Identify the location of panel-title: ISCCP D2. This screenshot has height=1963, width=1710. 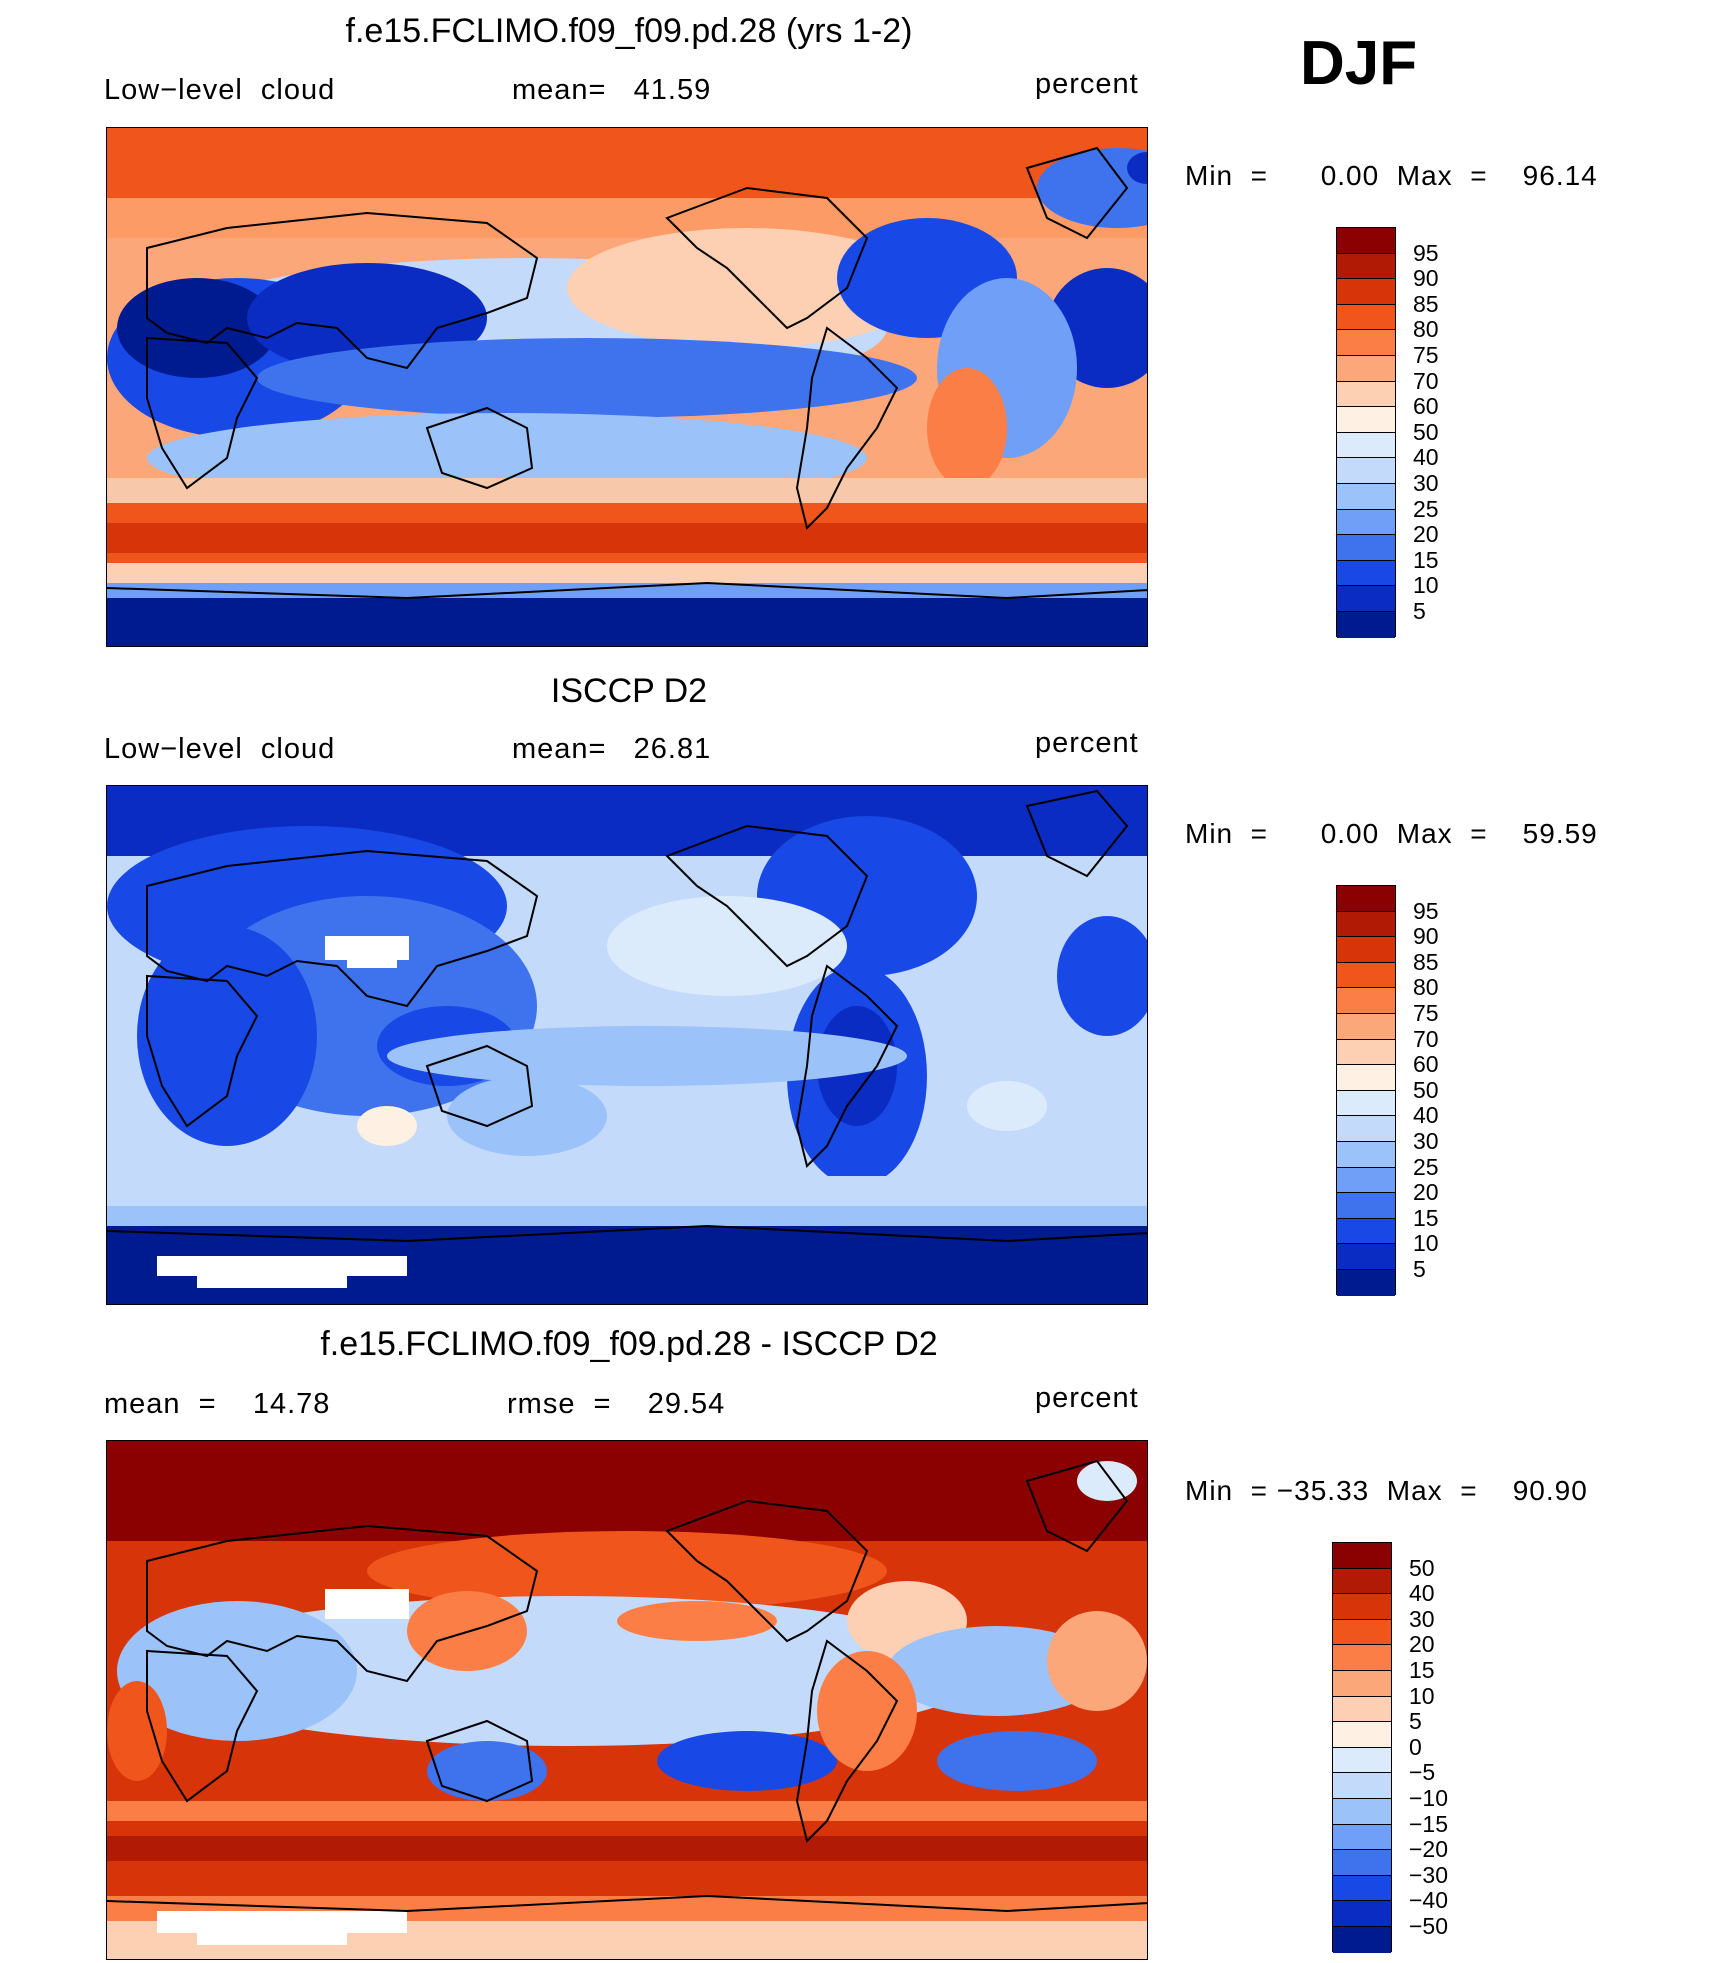
(629, 691).